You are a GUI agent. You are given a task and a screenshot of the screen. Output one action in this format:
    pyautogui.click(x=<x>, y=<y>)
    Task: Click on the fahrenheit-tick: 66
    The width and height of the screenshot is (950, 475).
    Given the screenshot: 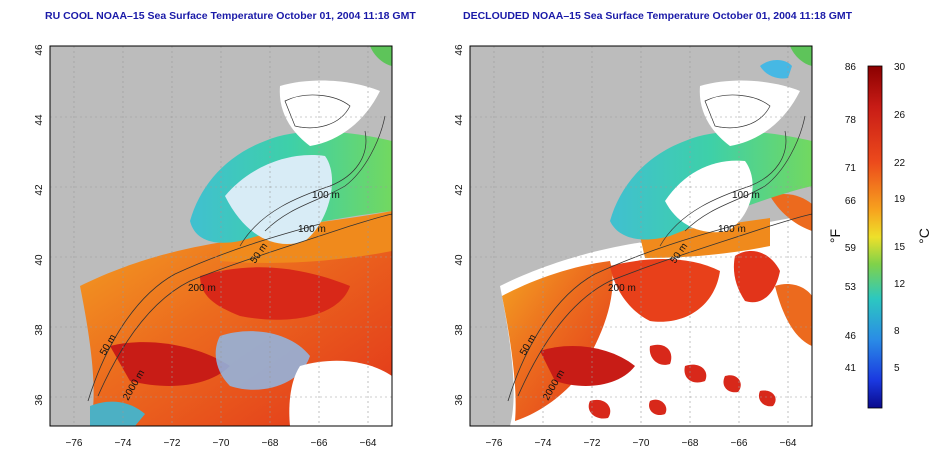 What is the action you would take?
    pyautogui.click(x=851, y=201)
    